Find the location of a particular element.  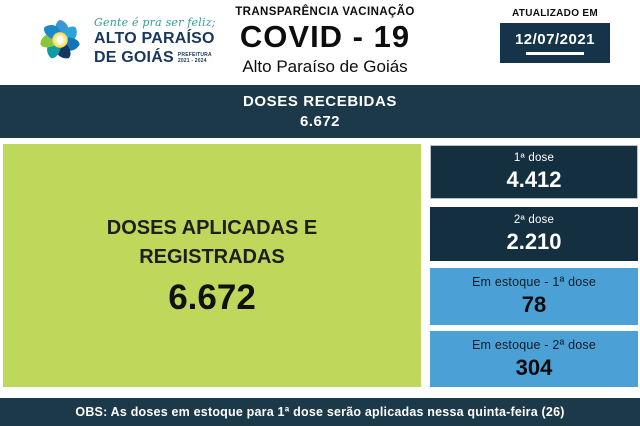

updated-at-label: ATUALIZADO EM is located at coordinates (555, 13).